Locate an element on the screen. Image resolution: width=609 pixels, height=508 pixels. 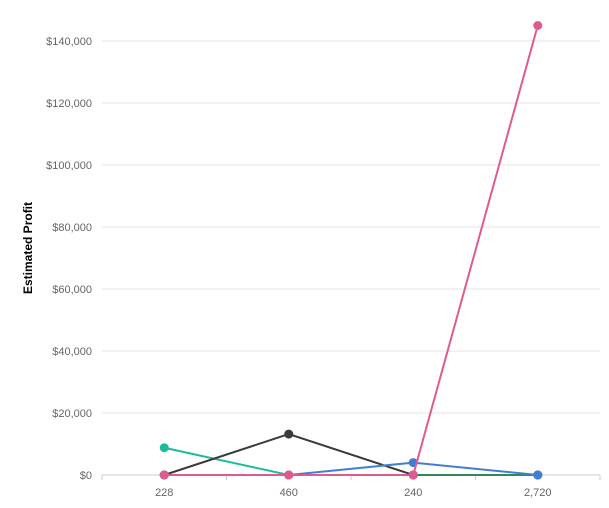
series-blue-point is located at coordinates (538, 475).